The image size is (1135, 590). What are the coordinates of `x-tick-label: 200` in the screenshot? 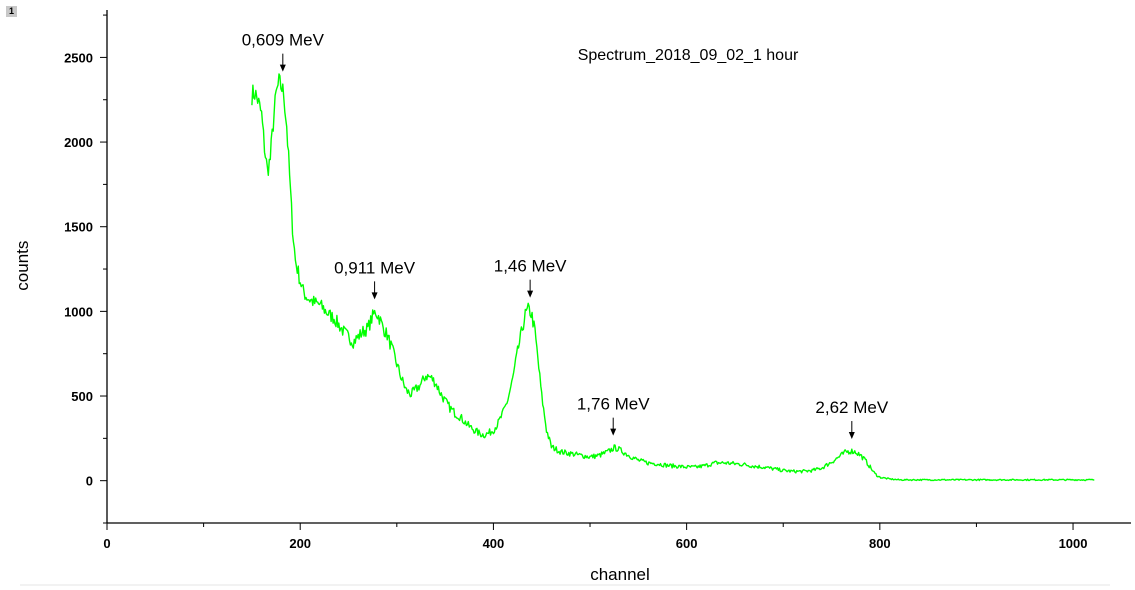 It's located at (300, 543).